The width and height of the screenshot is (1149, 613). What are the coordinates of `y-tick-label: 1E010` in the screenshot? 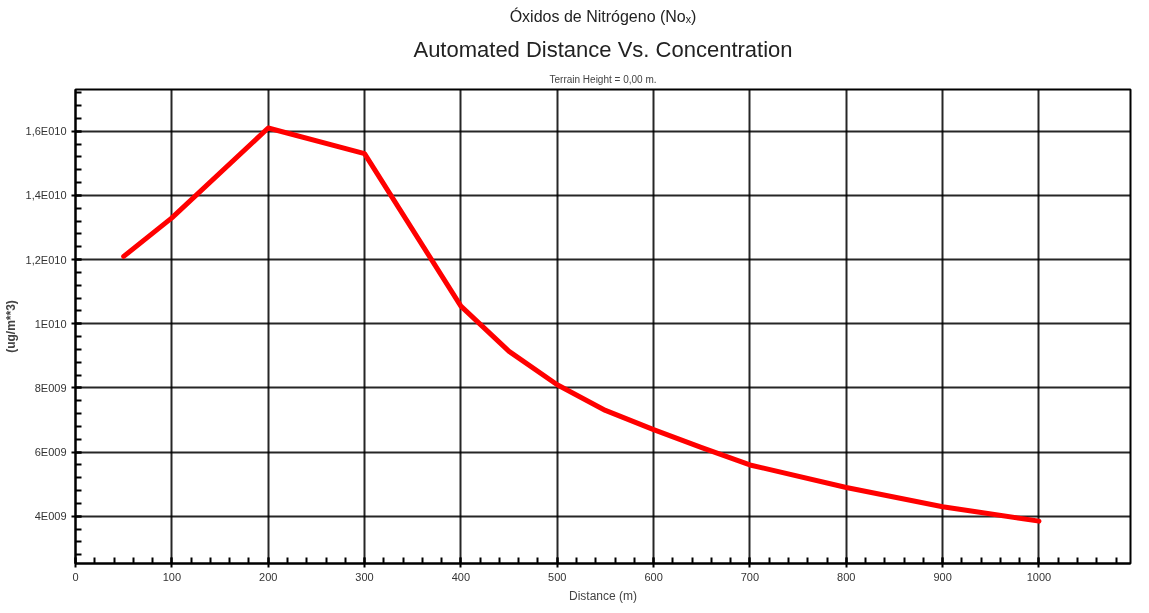 It's located at (50, 323).